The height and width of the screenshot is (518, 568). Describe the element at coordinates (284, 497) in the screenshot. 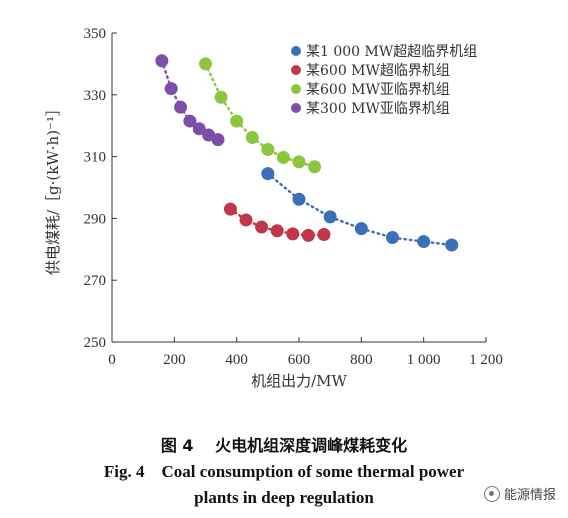

I see `figure-caption-en-line2: plants in deep regulation` at that location.